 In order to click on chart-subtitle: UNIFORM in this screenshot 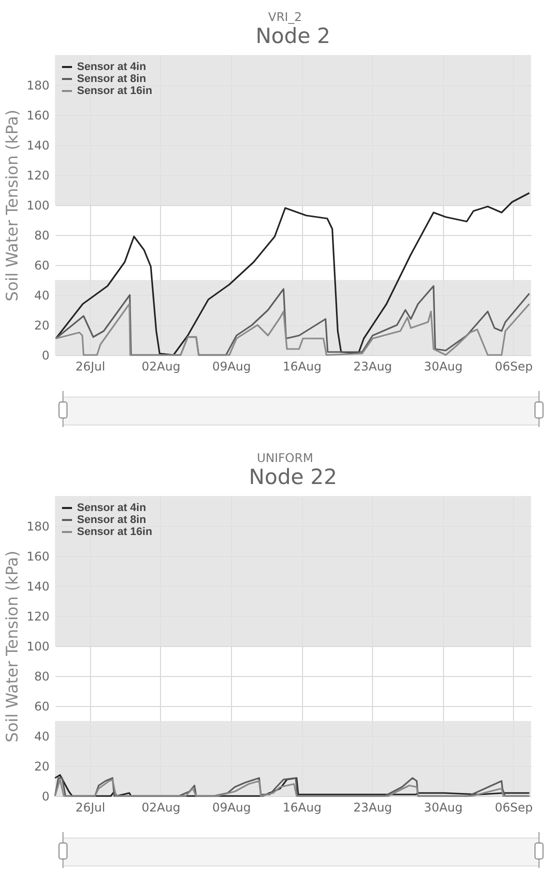, I will do `click(285, 458)`.